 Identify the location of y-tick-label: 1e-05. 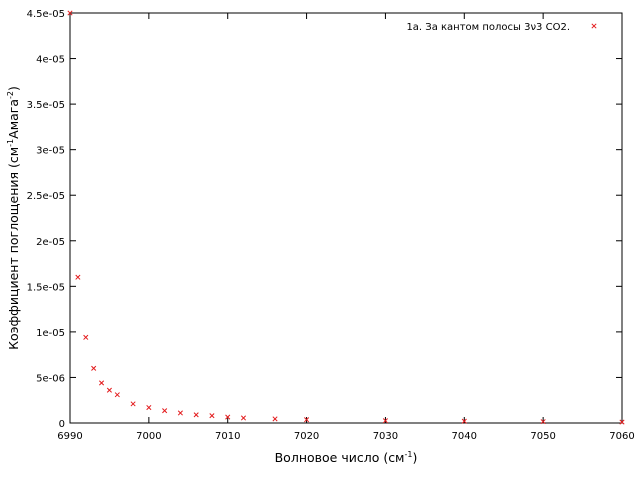
(50, 333).